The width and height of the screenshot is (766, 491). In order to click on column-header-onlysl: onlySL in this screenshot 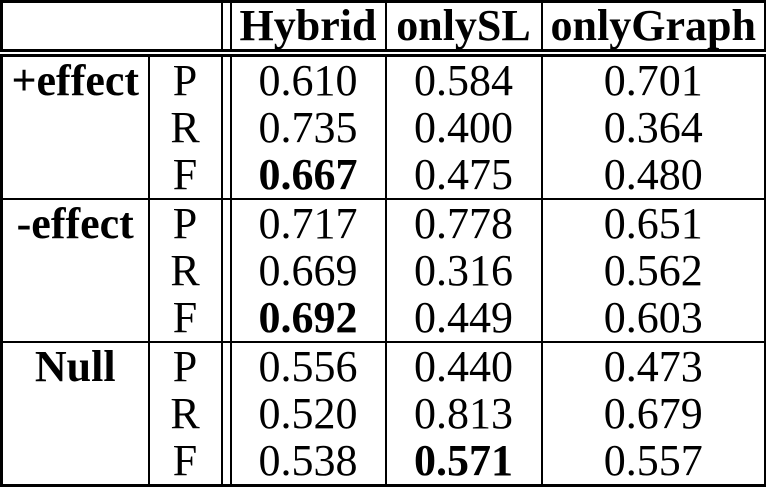, I will do `click(463, 29)`.